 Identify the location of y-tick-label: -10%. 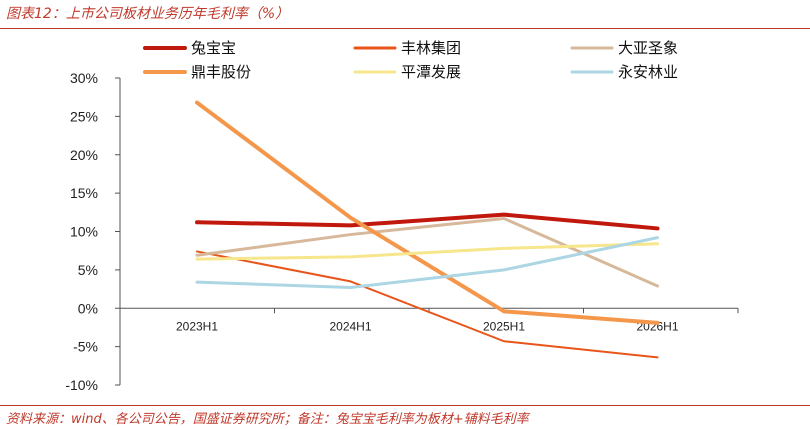
(81, 385).